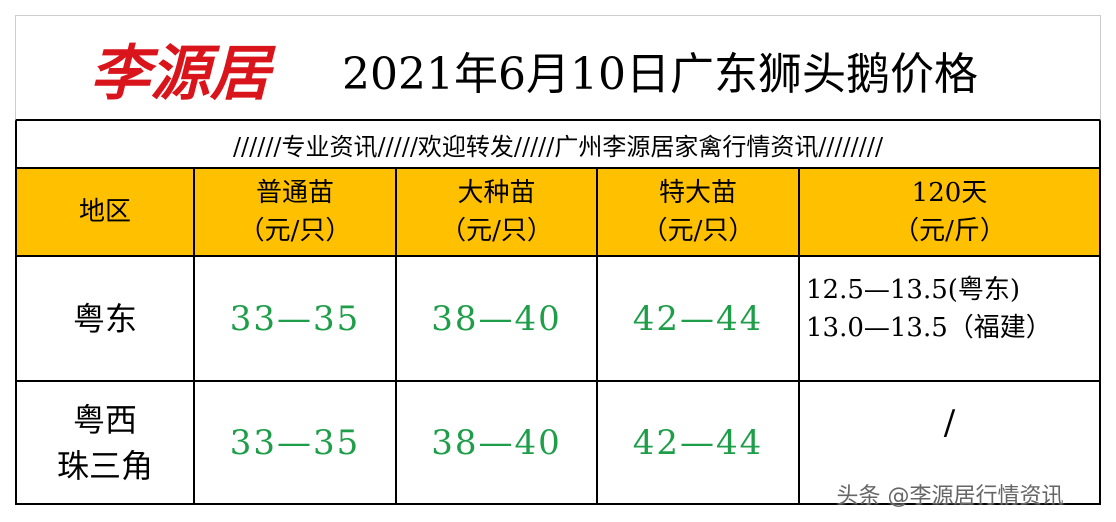 The image size is (1116, 522). Describe the element at coordinates (497, 213) in the screenshot. I see `header-cell: 大种苗 （元/只）` at that location.